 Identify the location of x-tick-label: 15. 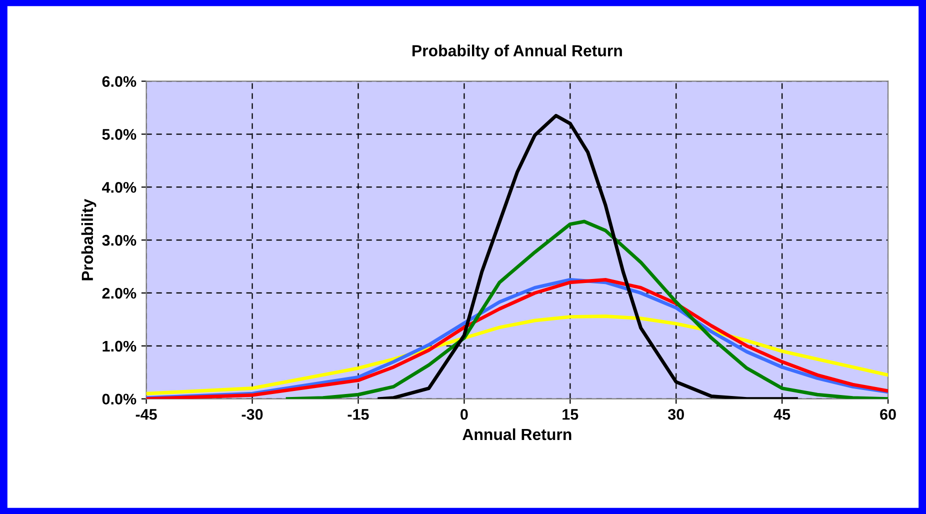
(570, 414).